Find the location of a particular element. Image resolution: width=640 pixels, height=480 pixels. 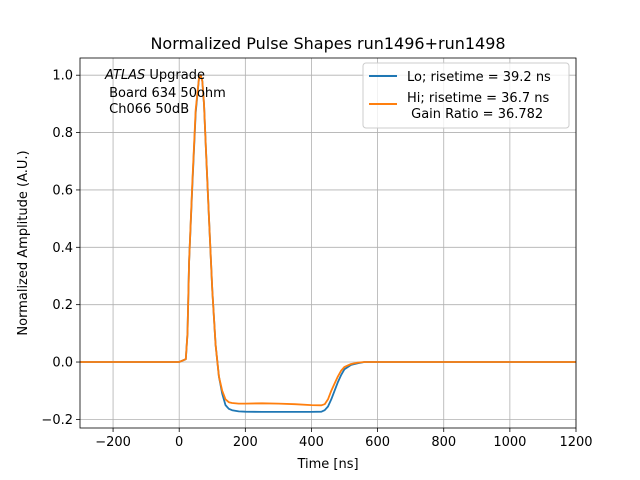

x-tick-label: 600 is located at coordinates (377, 442).